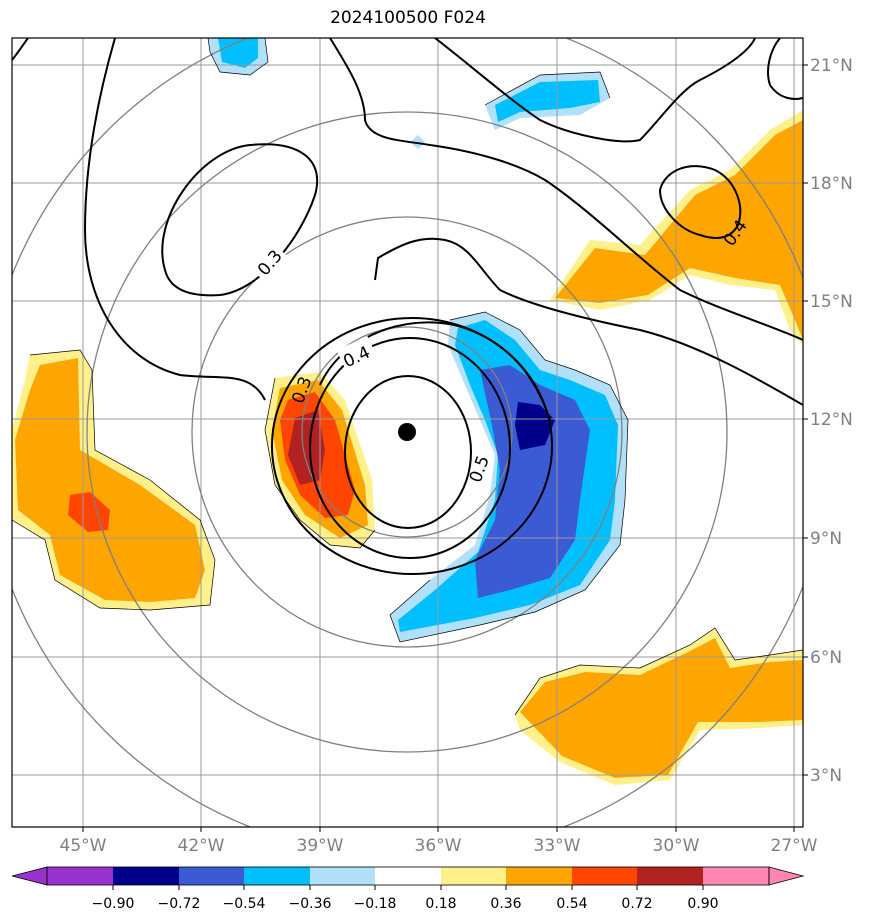 The image size is (873, 924). What do you see at coordinates (831, 66) in the screenshot?
I see `lat-label-21n: 21°N` at bounding box center [831, 66].